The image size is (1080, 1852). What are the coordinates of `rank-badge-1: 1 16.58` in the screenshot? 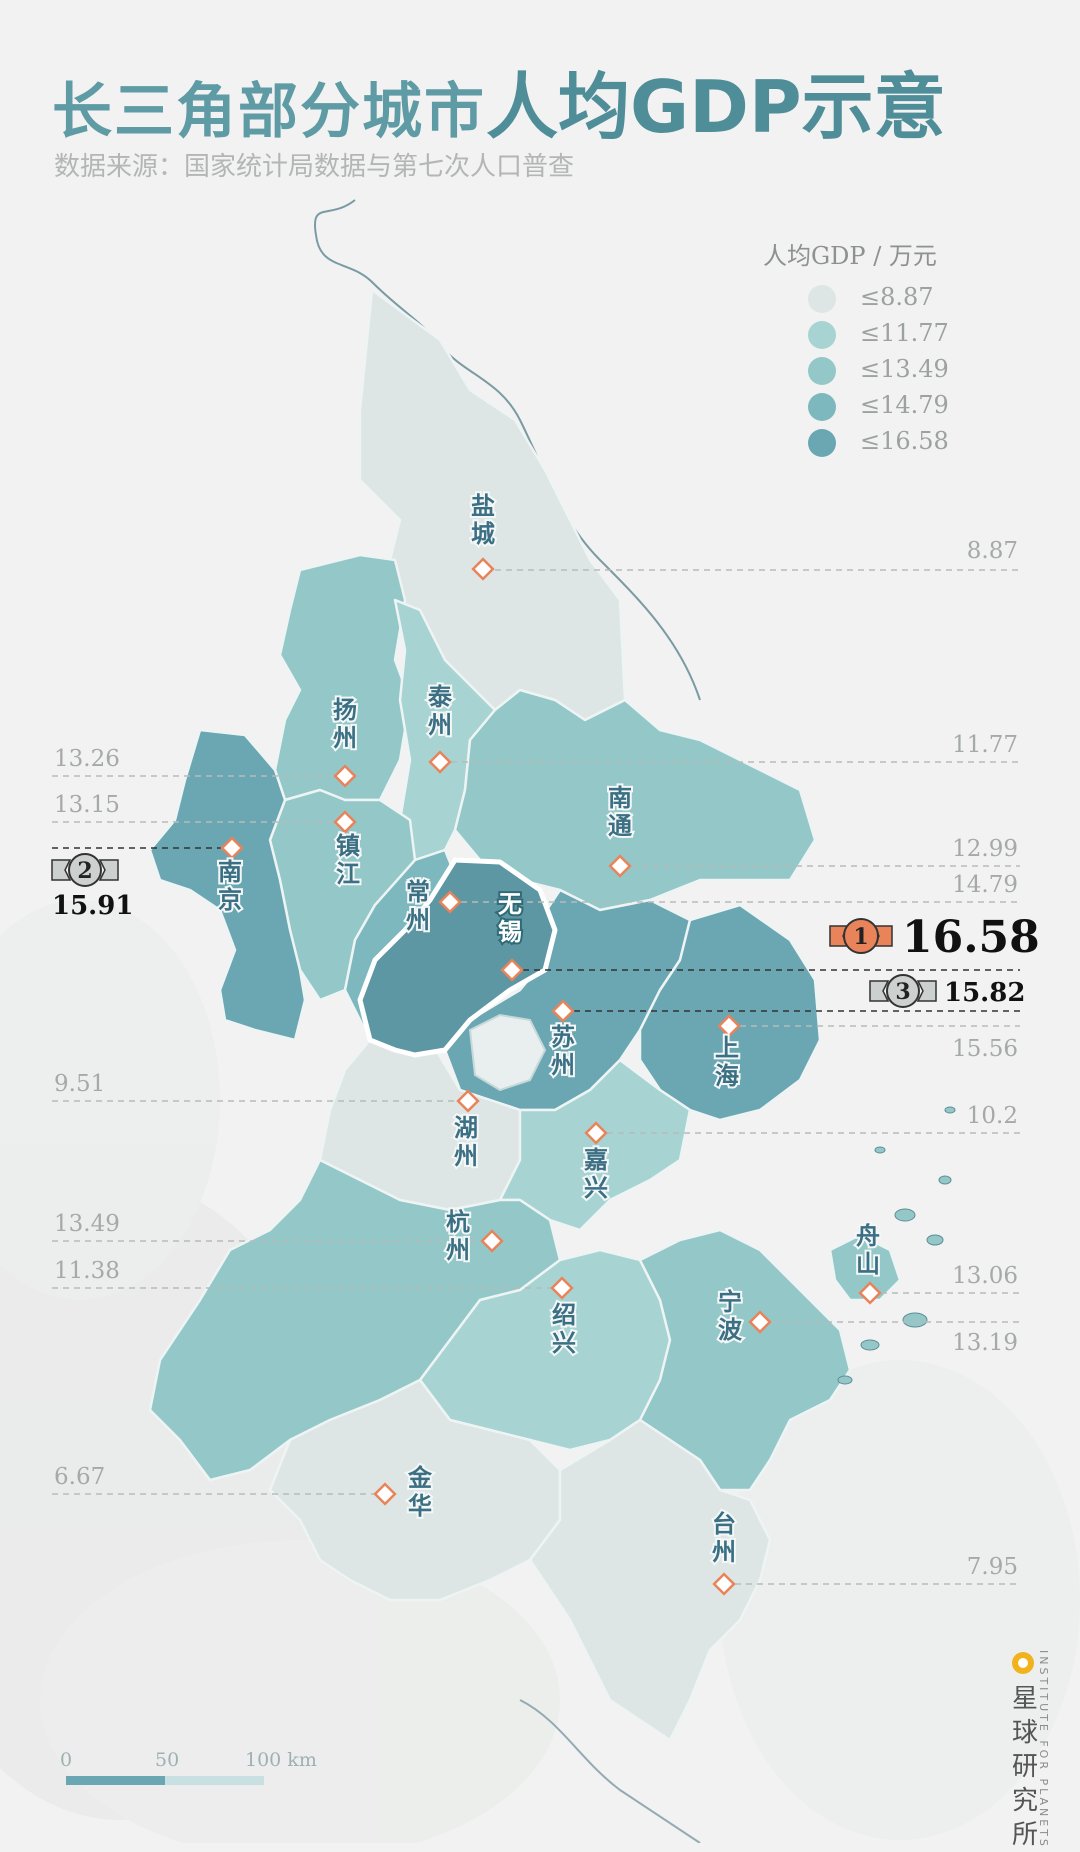 It's located at (934, 937).